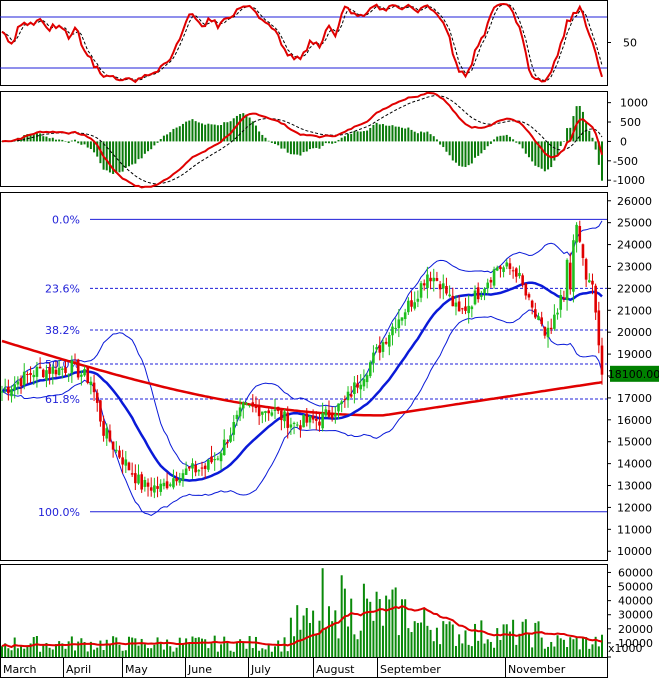 The height and width of the screenshot is (678, 659). I want to click on month-label: May, so click(136, 669).